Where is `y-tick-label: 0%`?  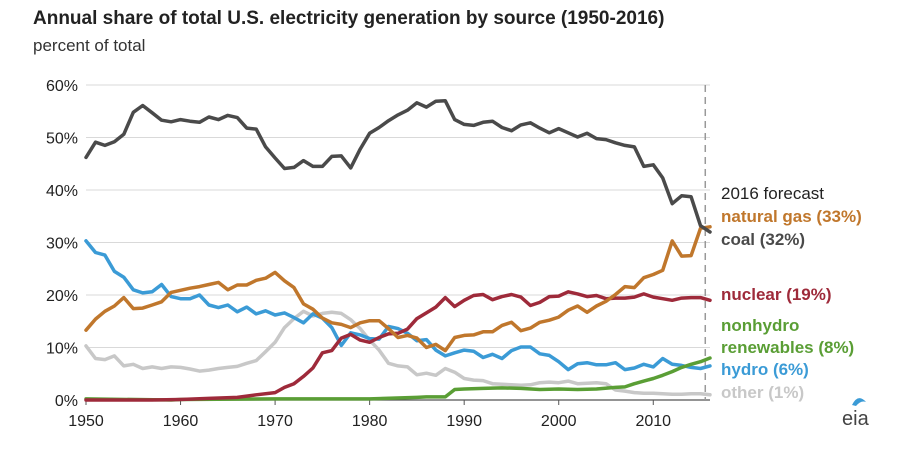 y-tick-label: 0% is located at coordinates (66, 401).